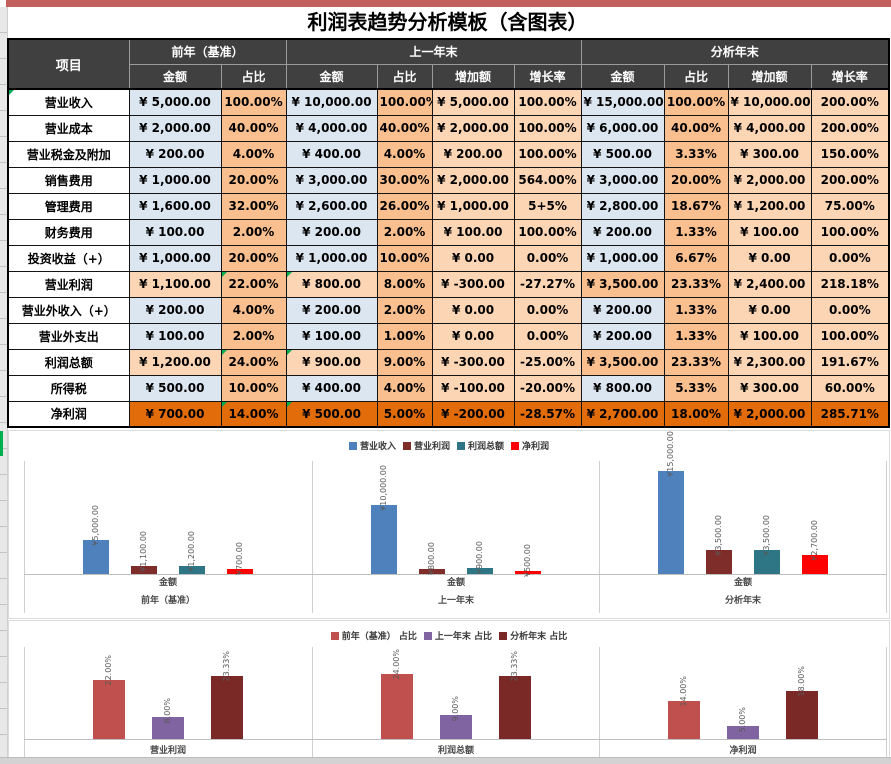 The height and width of the screenshot is (764, 891). What do you see at coordinates (404, 362) in the screenshot?
I see `cell: 9.00%` at bounding box center [404, 362].